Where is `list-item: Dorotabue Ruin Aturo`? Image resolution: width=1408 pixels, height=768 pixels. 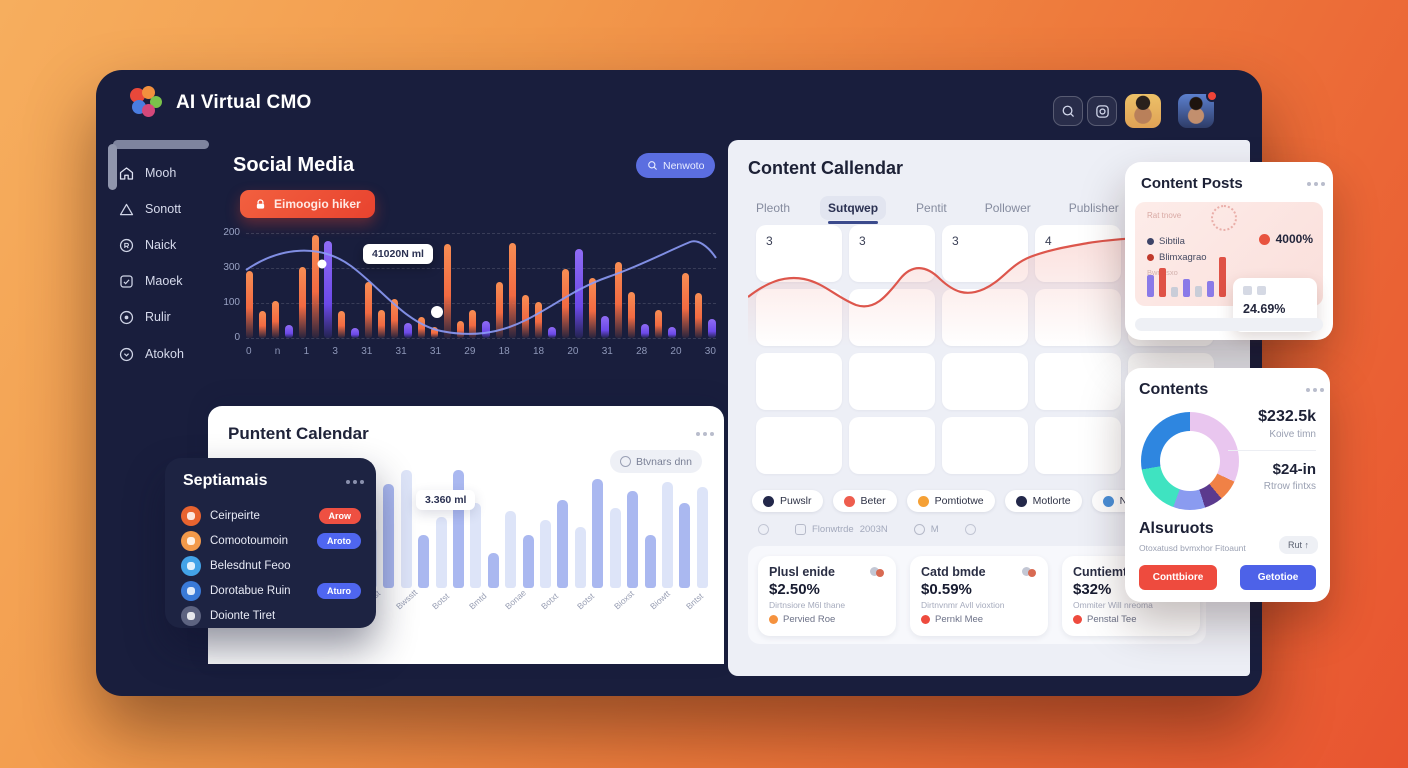 list-item: Dorotabue Ruin Aturo is located at coordinates (271, 591).